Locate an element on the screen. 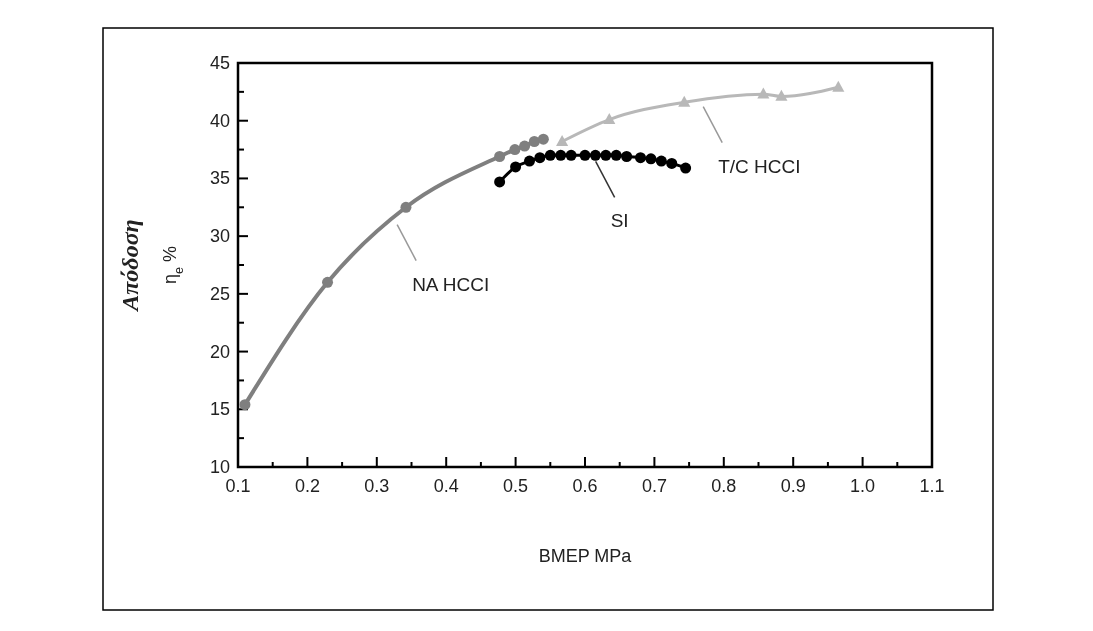 This screenshot has width=1093, height=631. x-tick-label: 1.1 is located at coordinates (932, 486).